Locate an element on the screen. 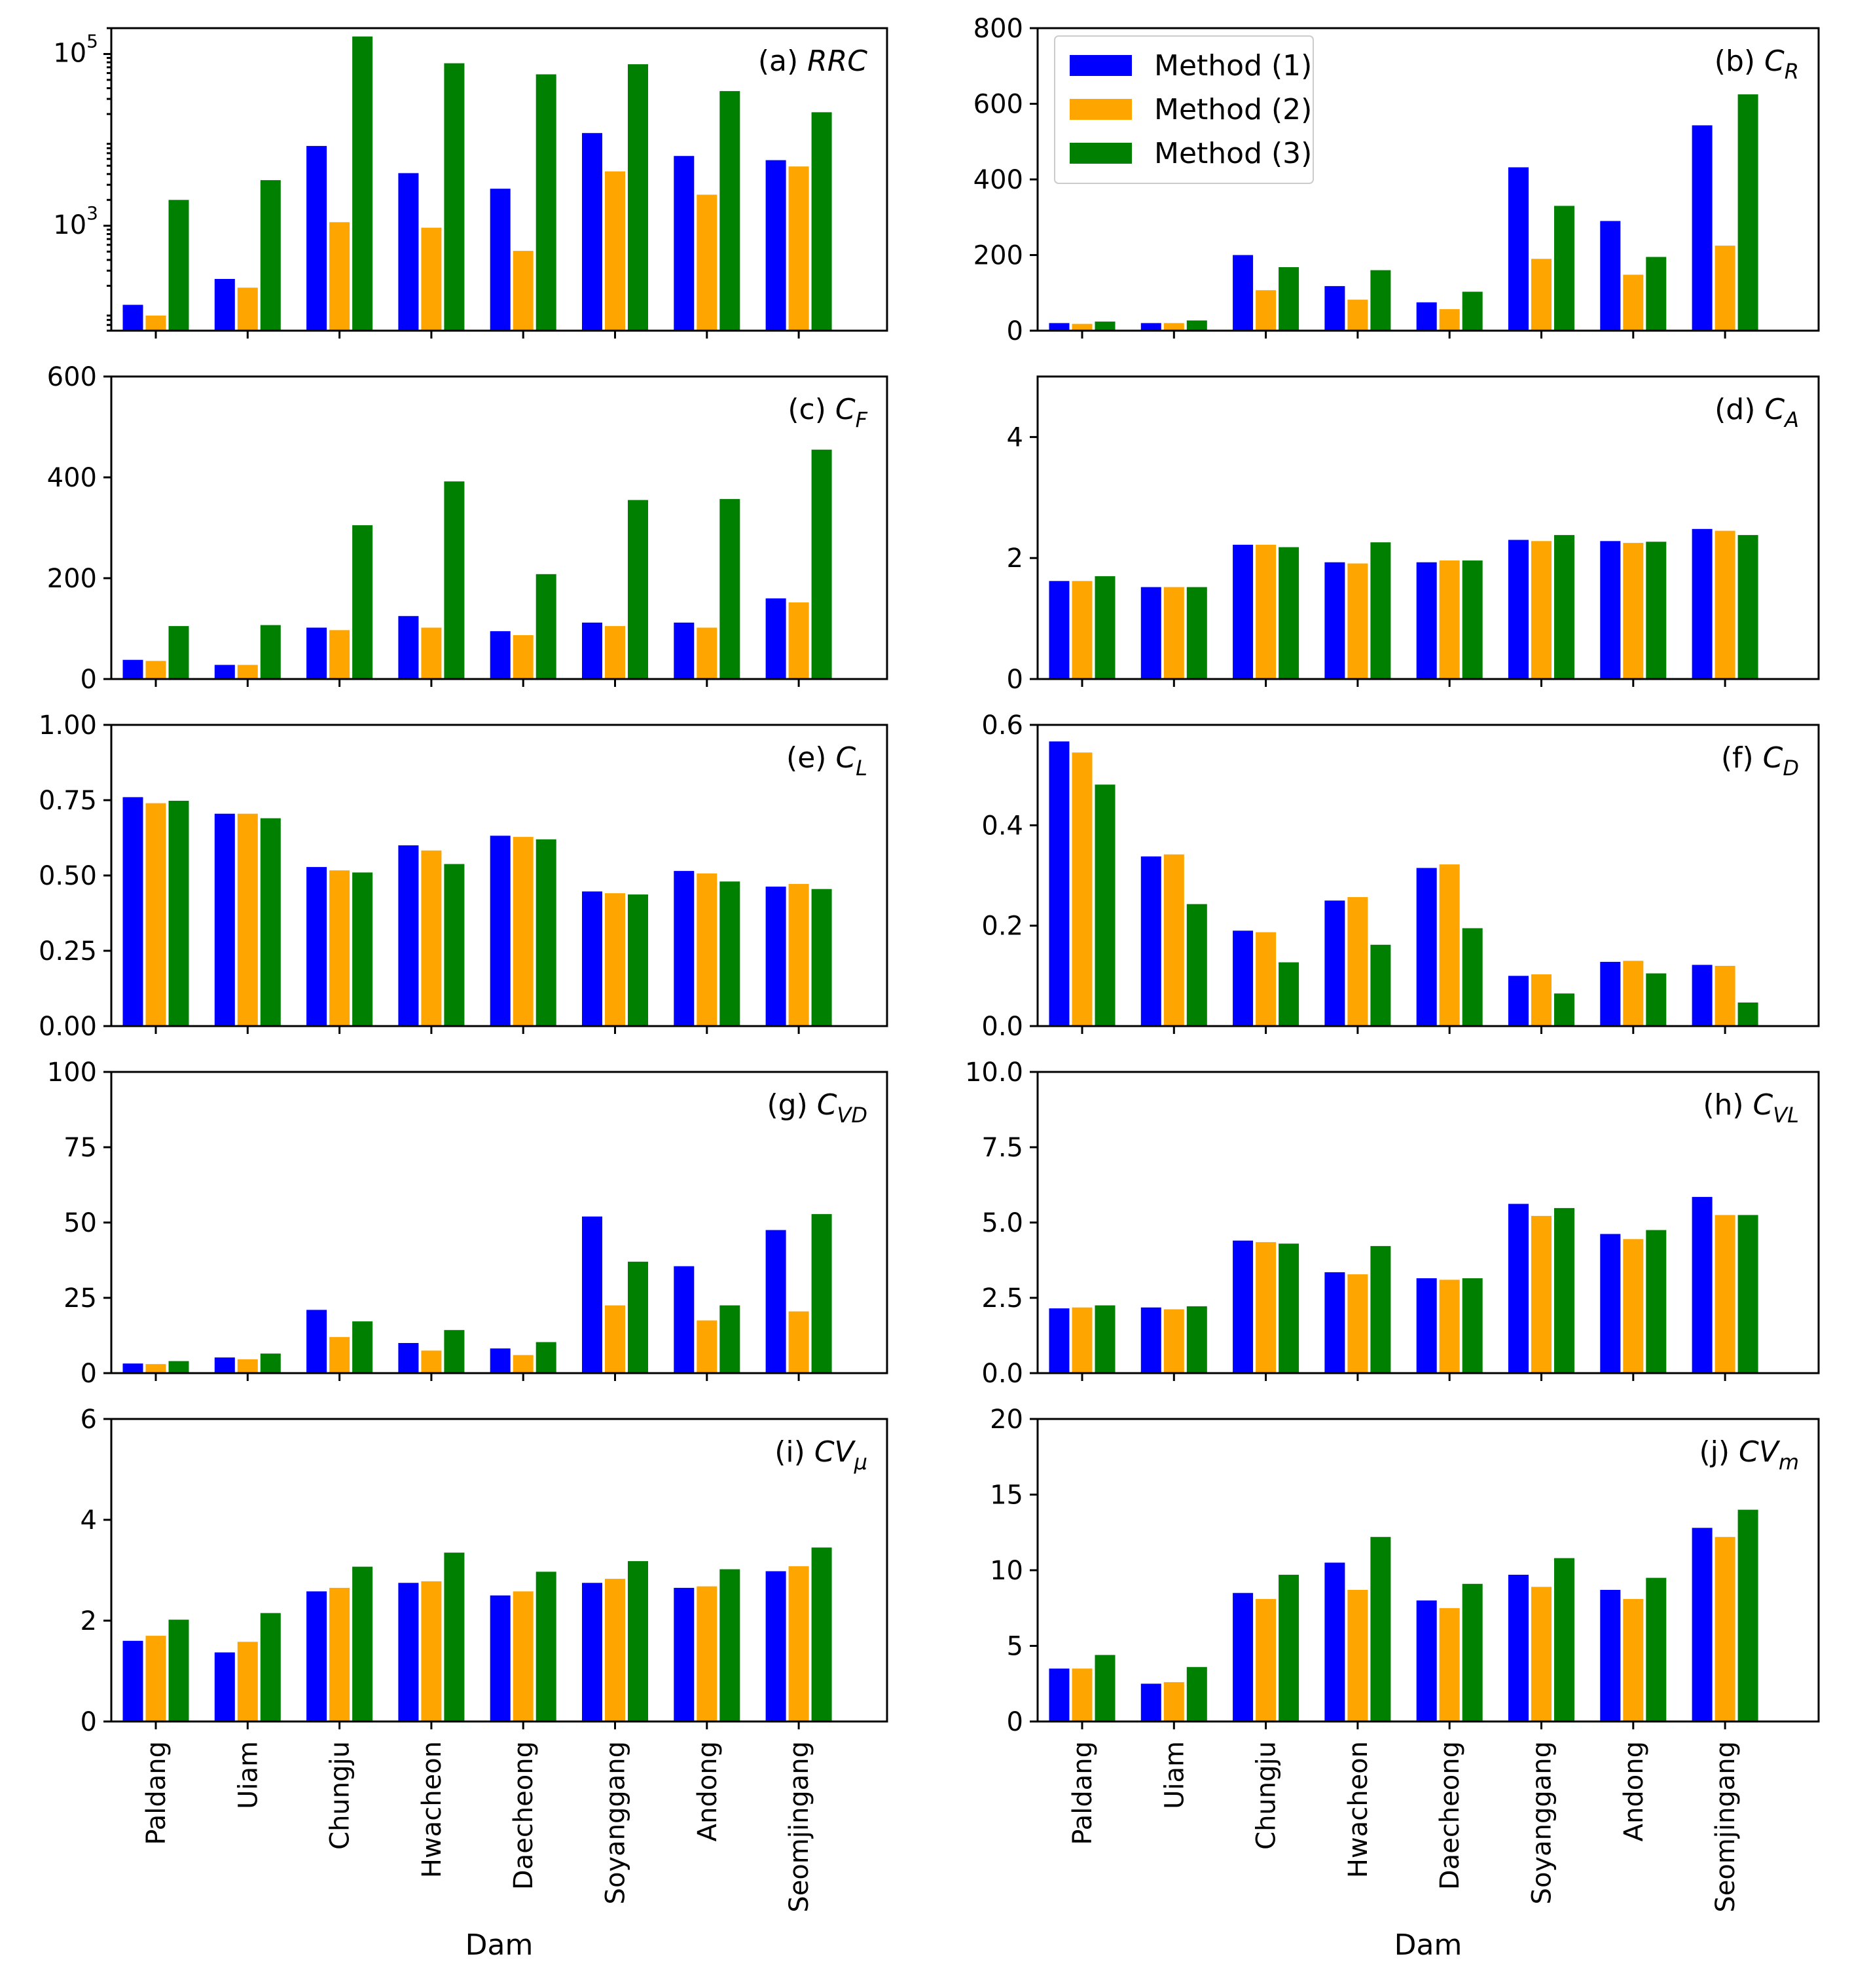 The height and width of the screenshot is (1988, 1852). bar-b-daecheong-m1 is located at coordinates (1426, 316).